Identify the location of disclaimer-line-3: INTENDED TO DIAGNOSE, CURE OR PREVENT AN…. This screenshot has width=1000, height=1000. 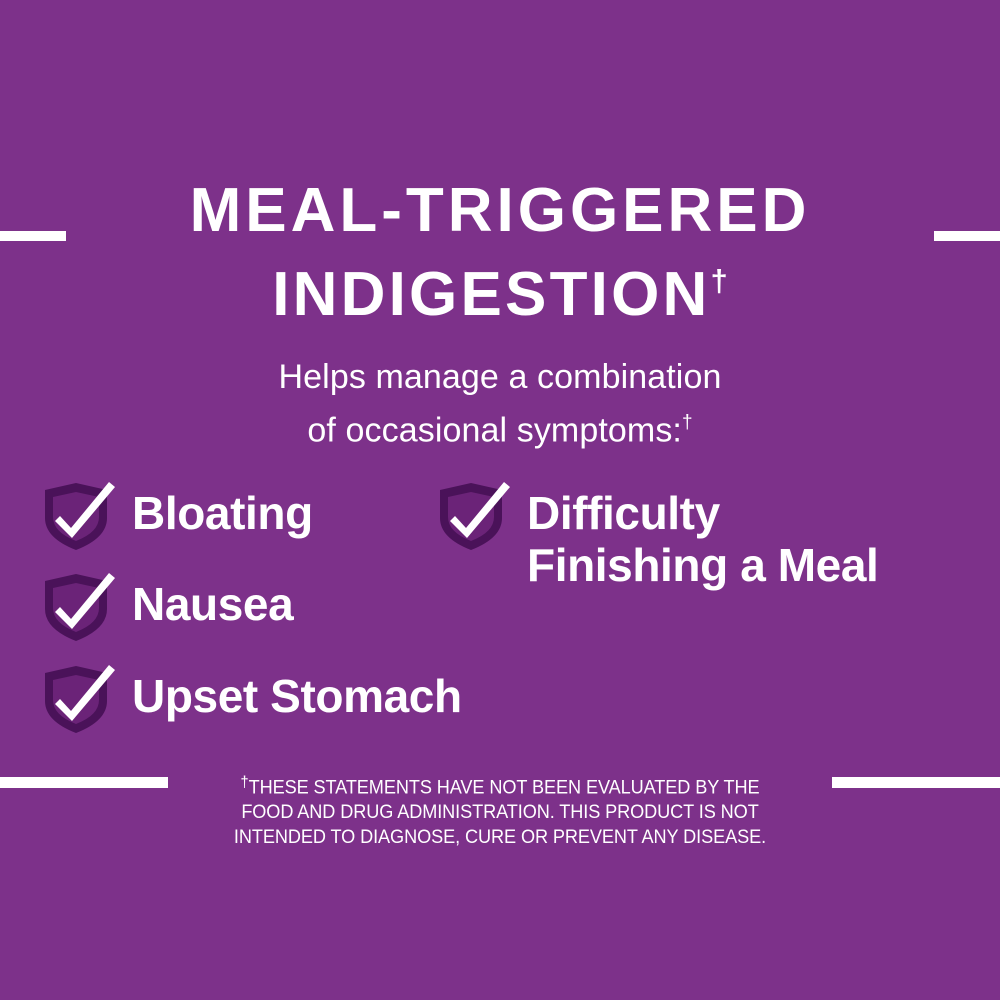
(500, 836).